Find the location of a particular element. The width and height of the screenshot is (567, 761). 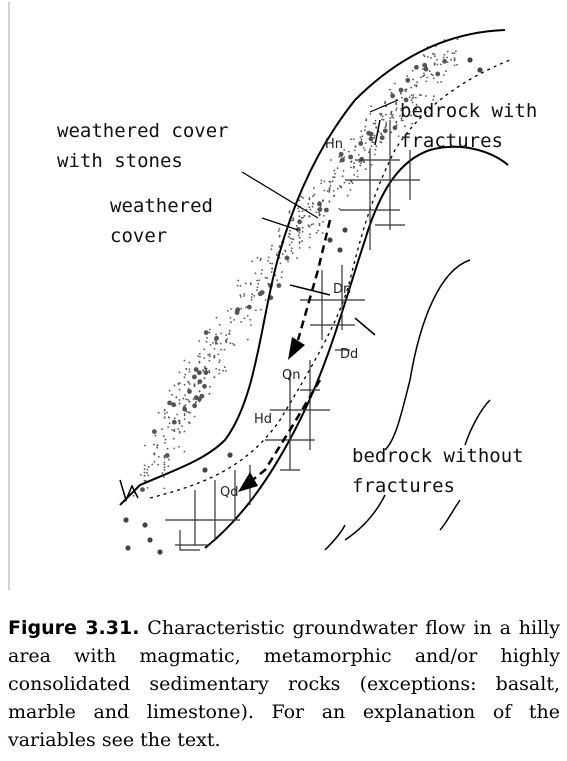

flow-arrow-head-upper is located at coordinates (296, 348).